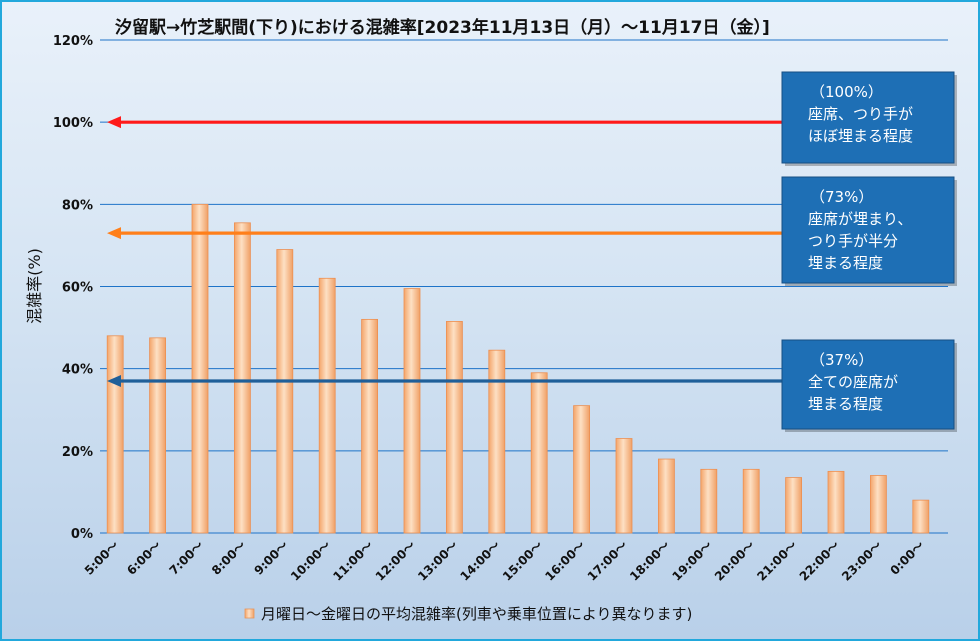  I want to click on x-tick-label: 5:00～, so click(101, 557).